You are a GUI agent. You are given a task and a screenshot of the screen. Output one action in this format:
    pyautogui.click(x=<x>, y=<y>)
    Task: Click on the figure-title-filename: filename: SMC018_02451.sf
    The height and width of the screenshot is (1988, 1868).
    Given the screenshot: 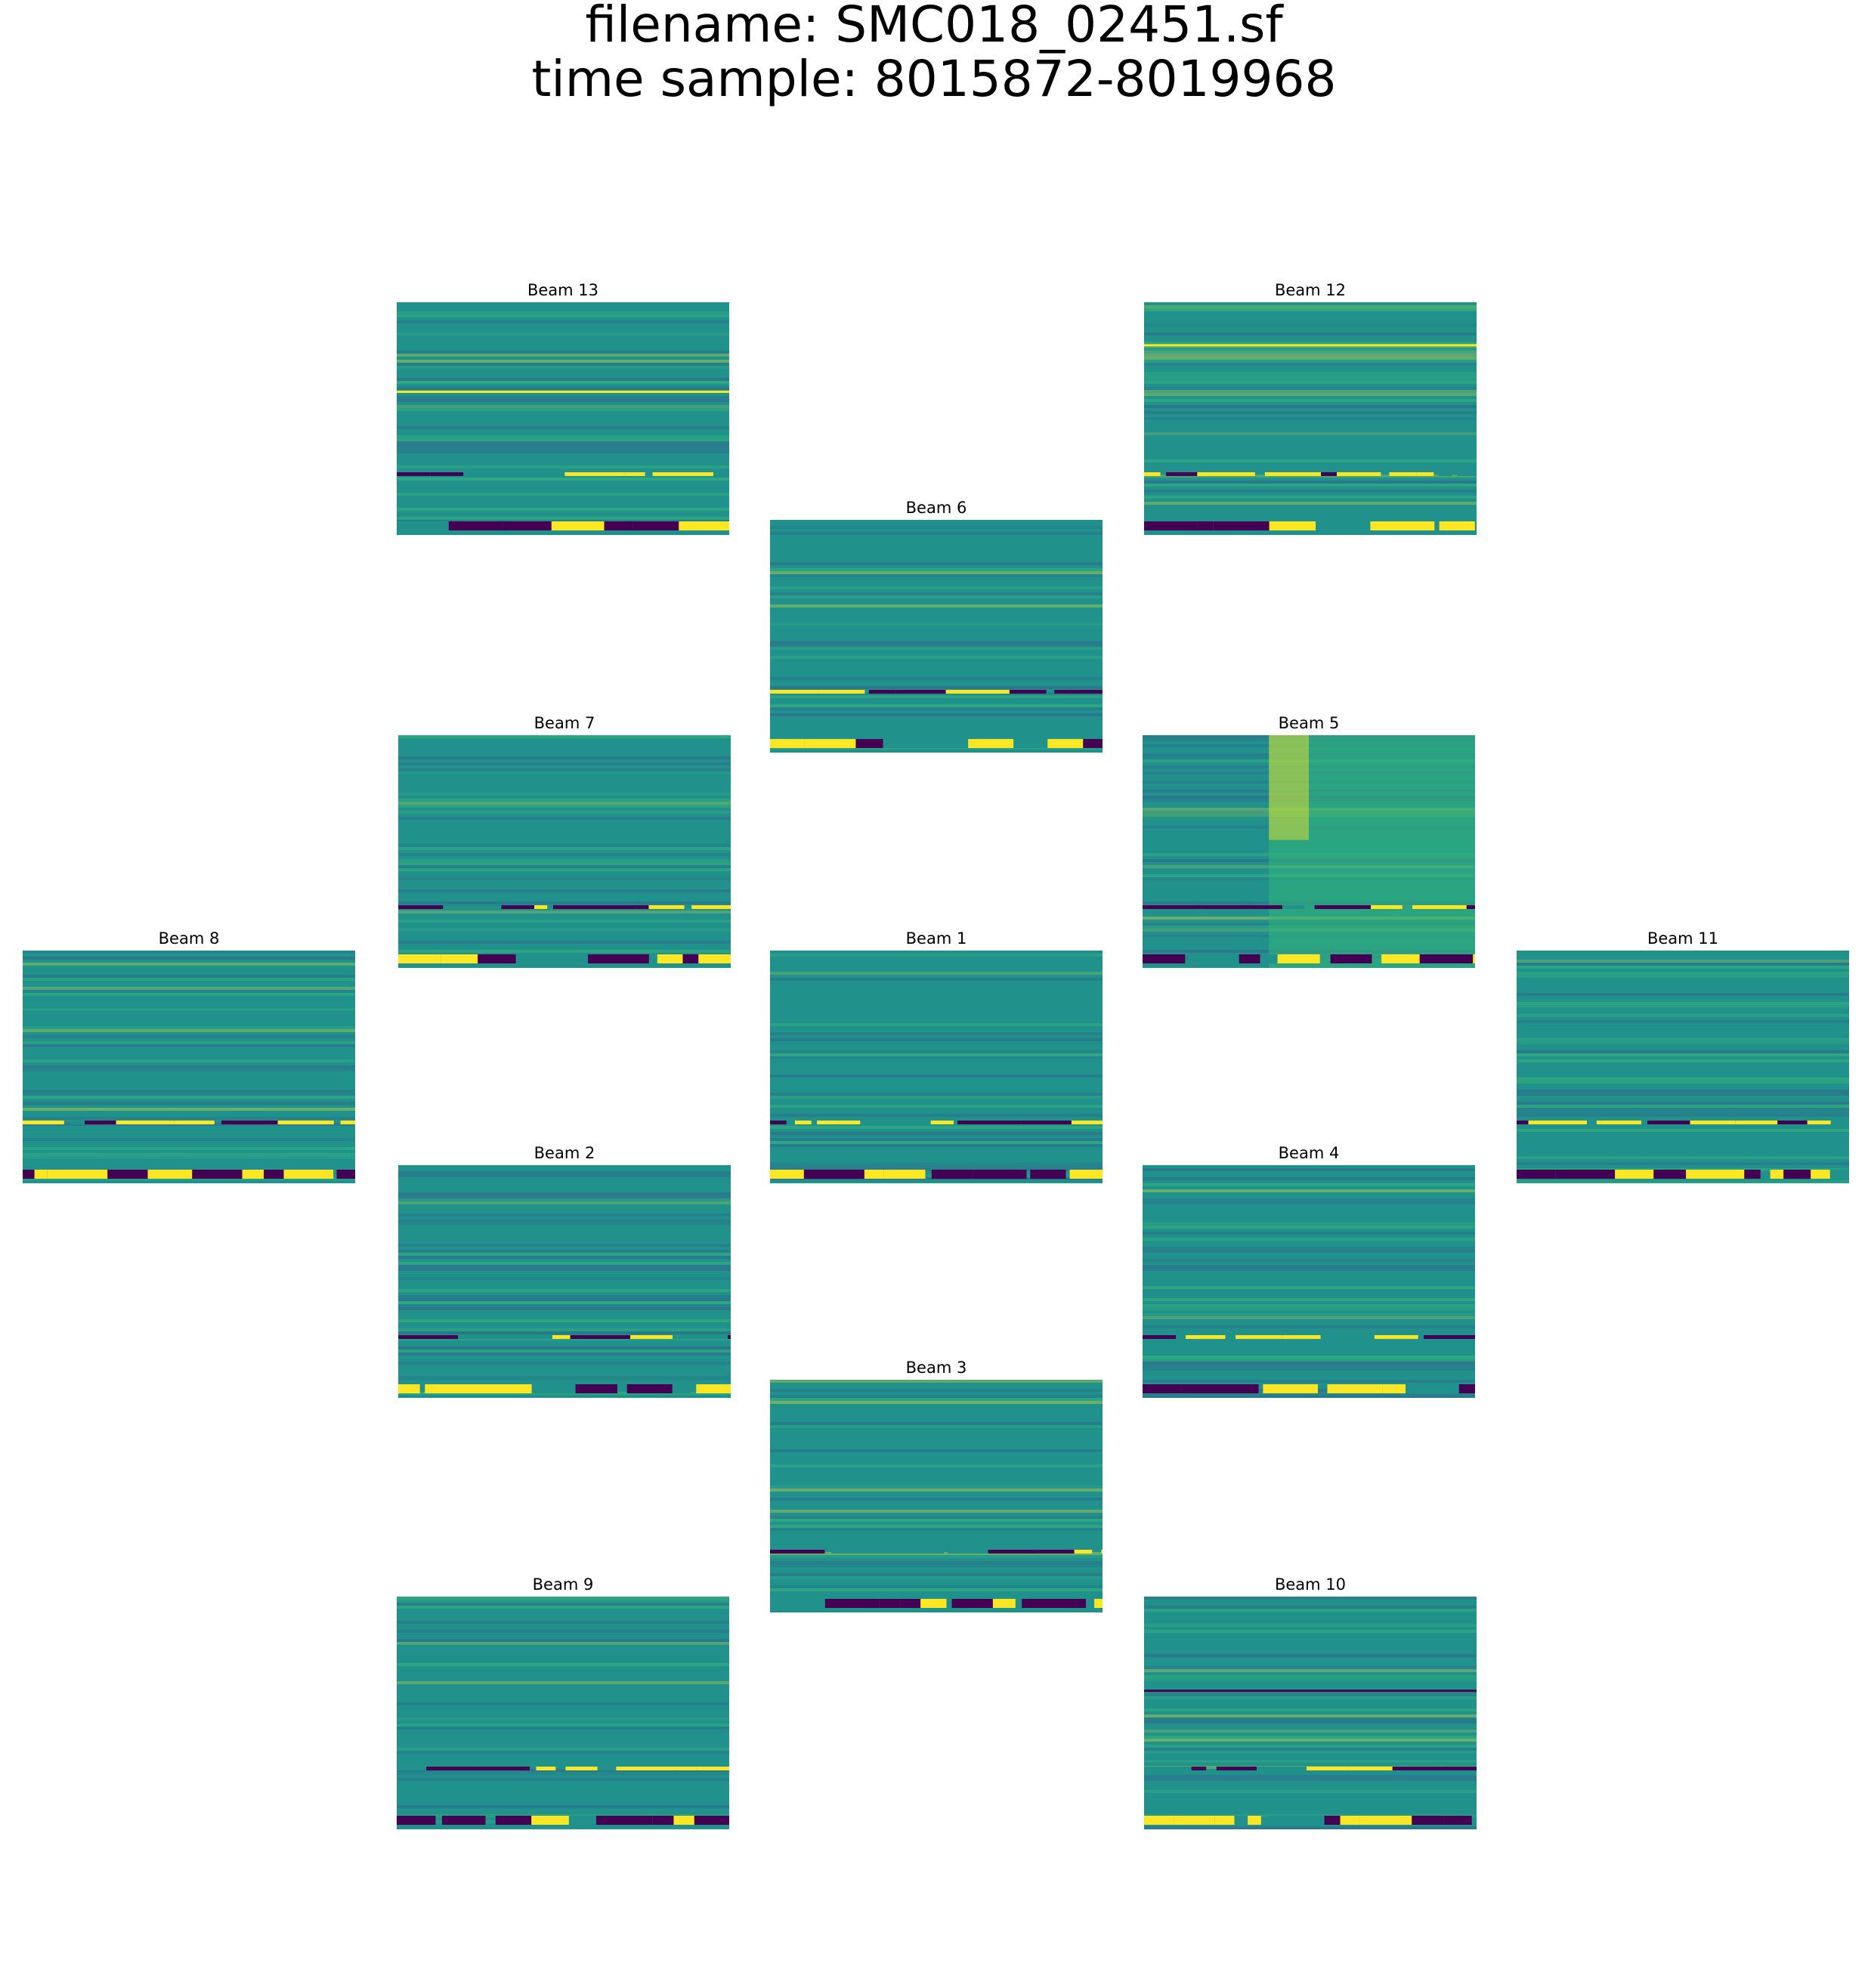 What is the action you would take?
    pyautogui.click(x=934, y=27)
    